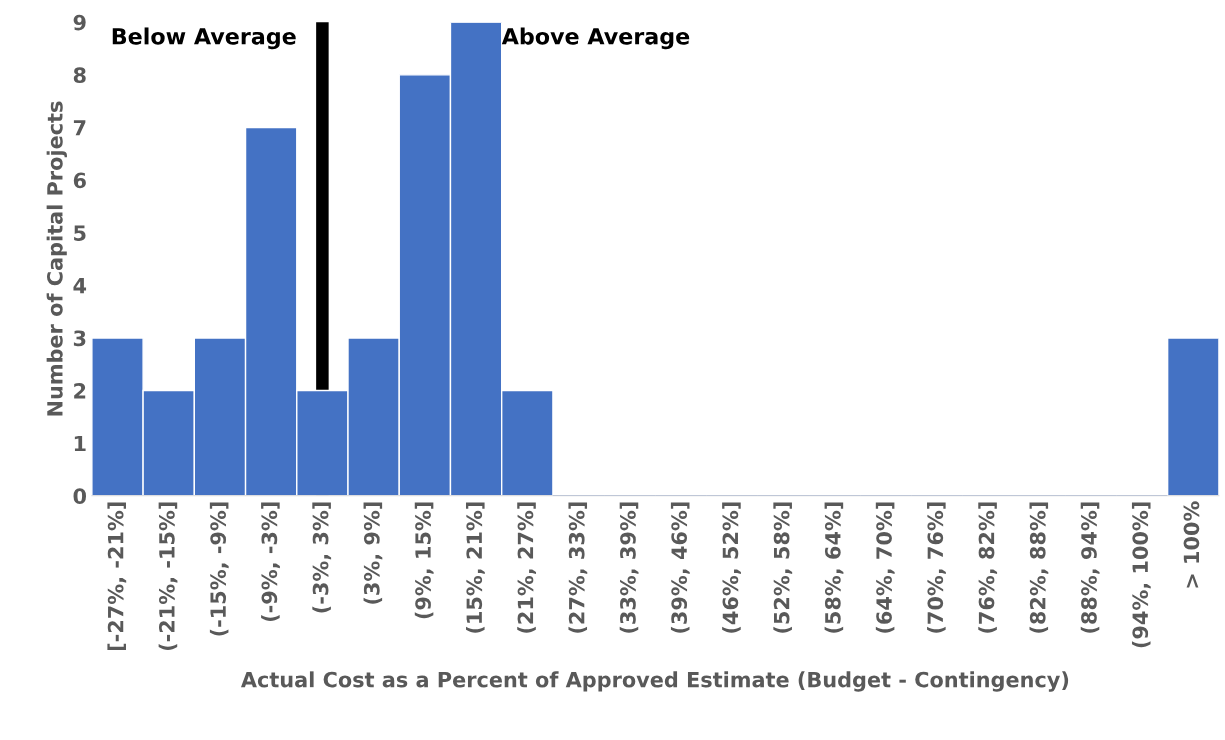 The image size is (1225, 740). I want to click on x-tick-label: (21%, 27%], so click(527, 567).